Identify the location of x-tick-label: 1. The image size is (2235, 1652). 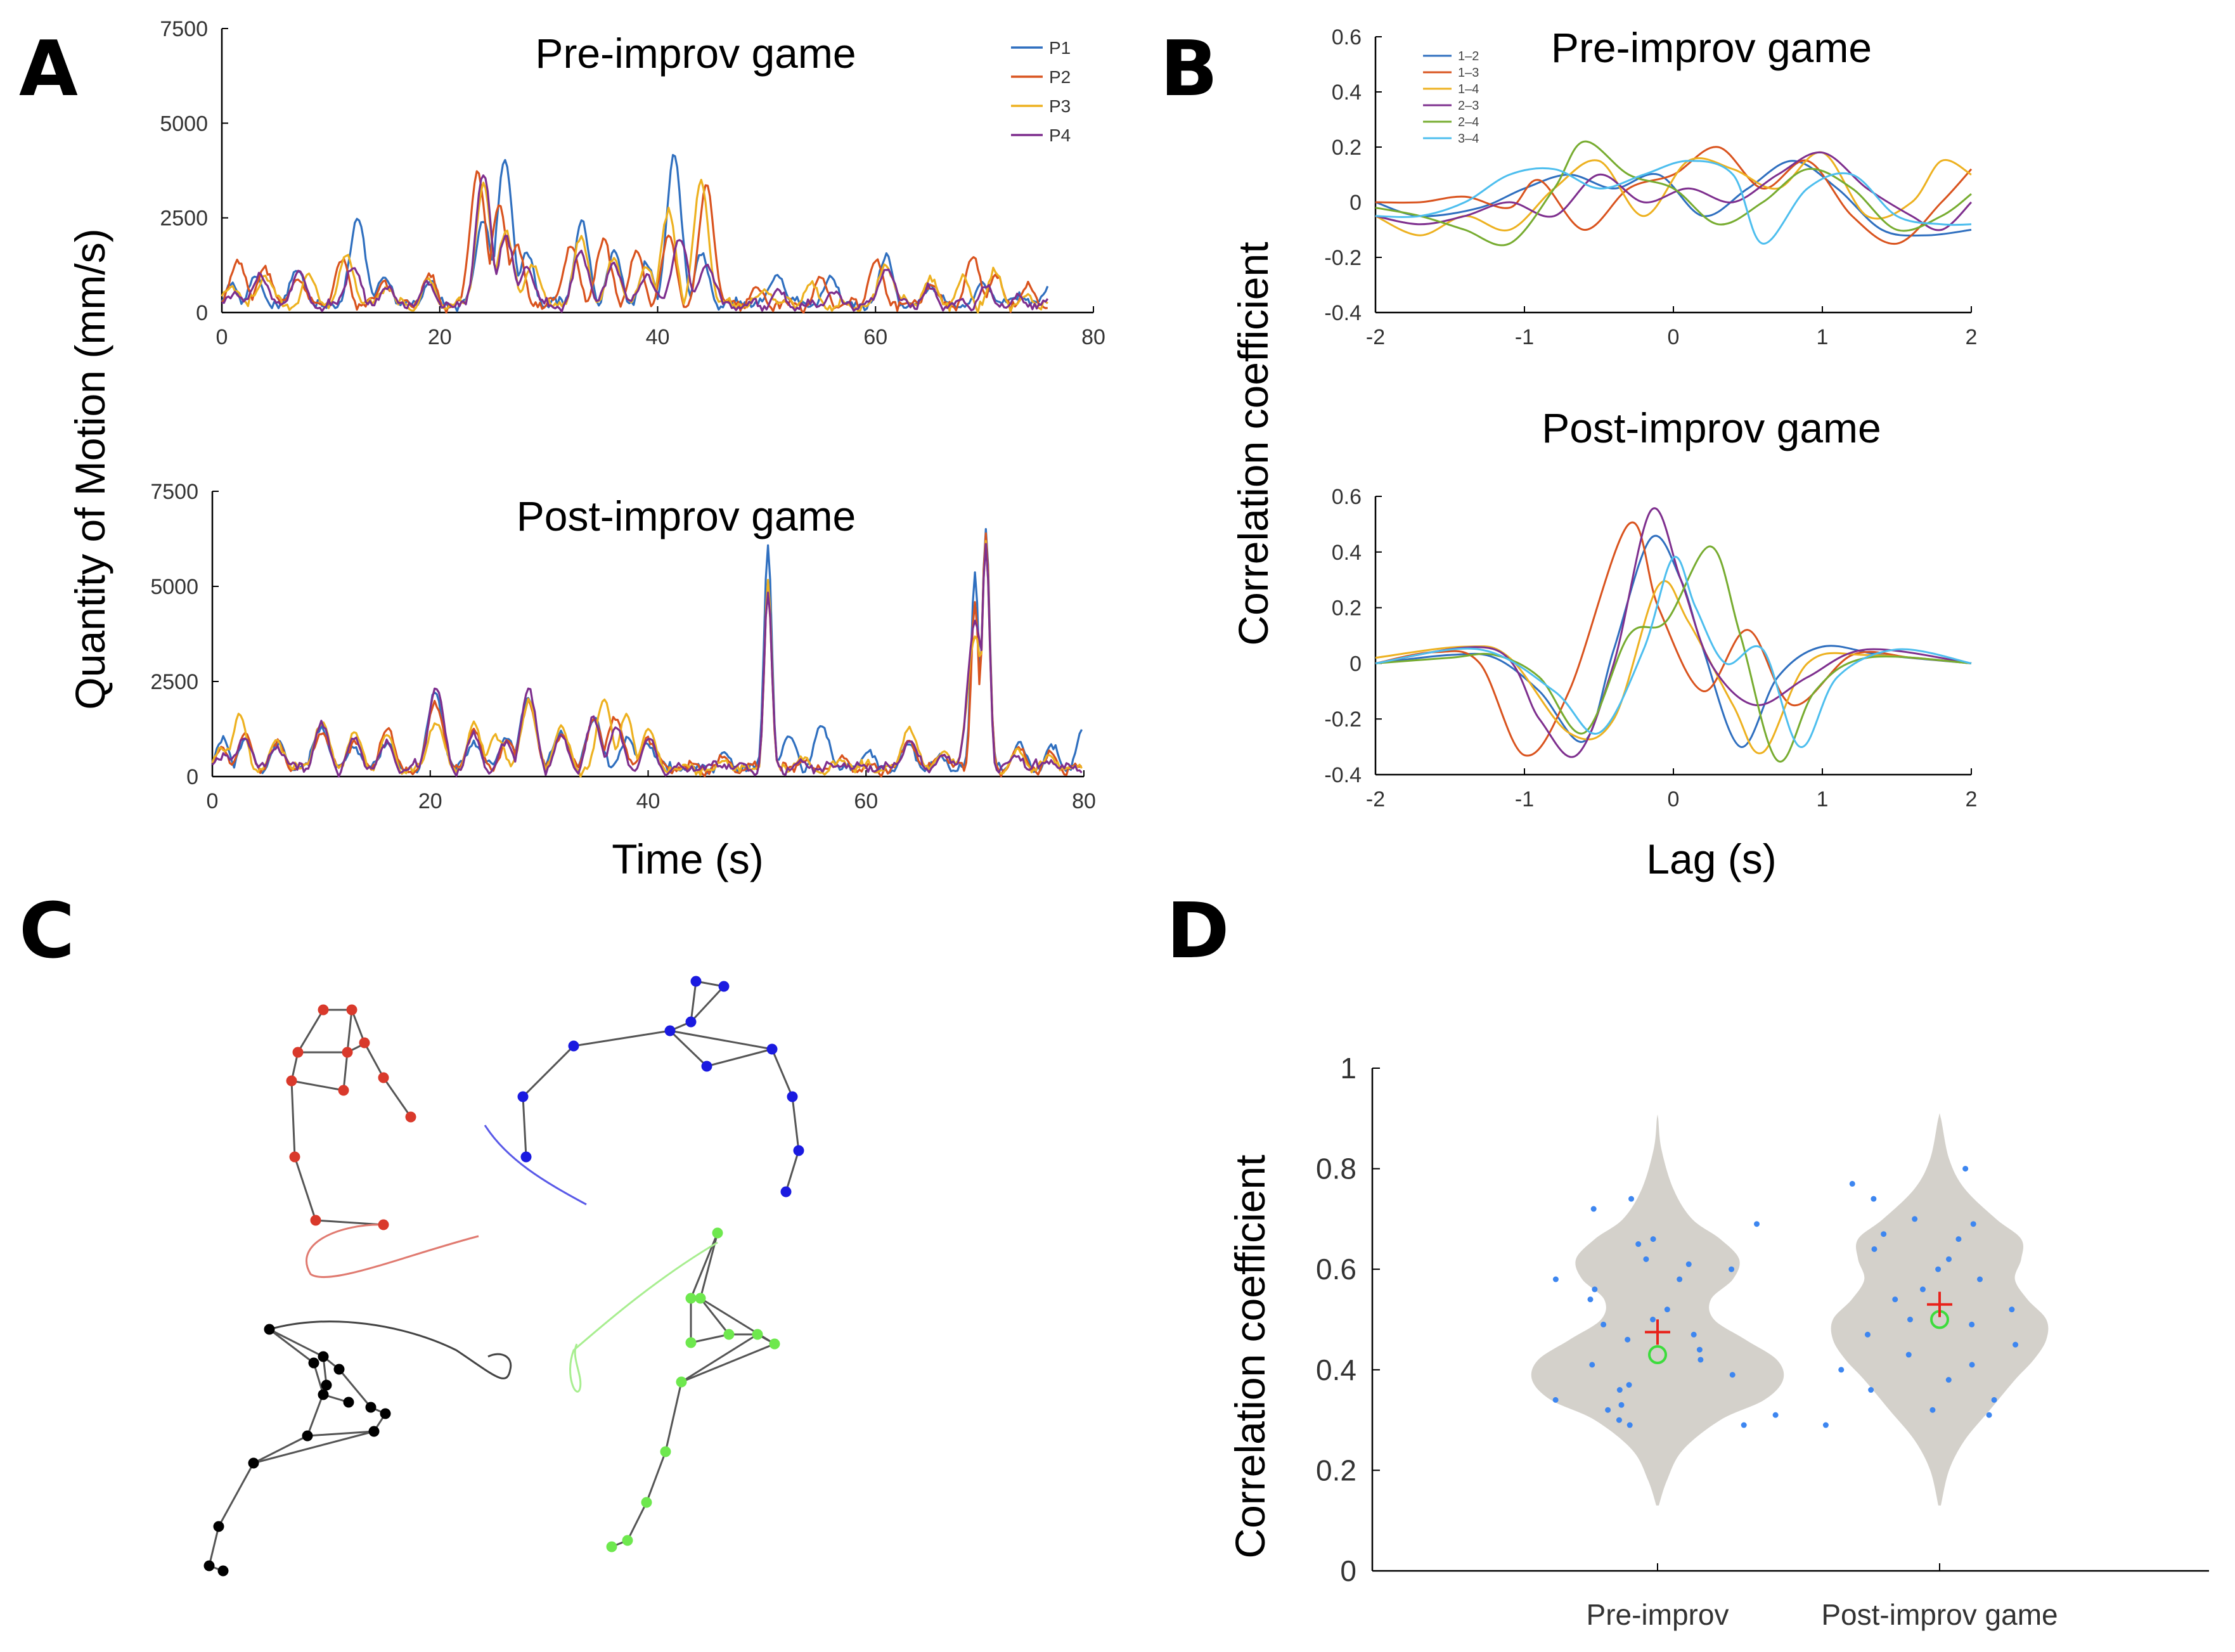
(1823, 799).